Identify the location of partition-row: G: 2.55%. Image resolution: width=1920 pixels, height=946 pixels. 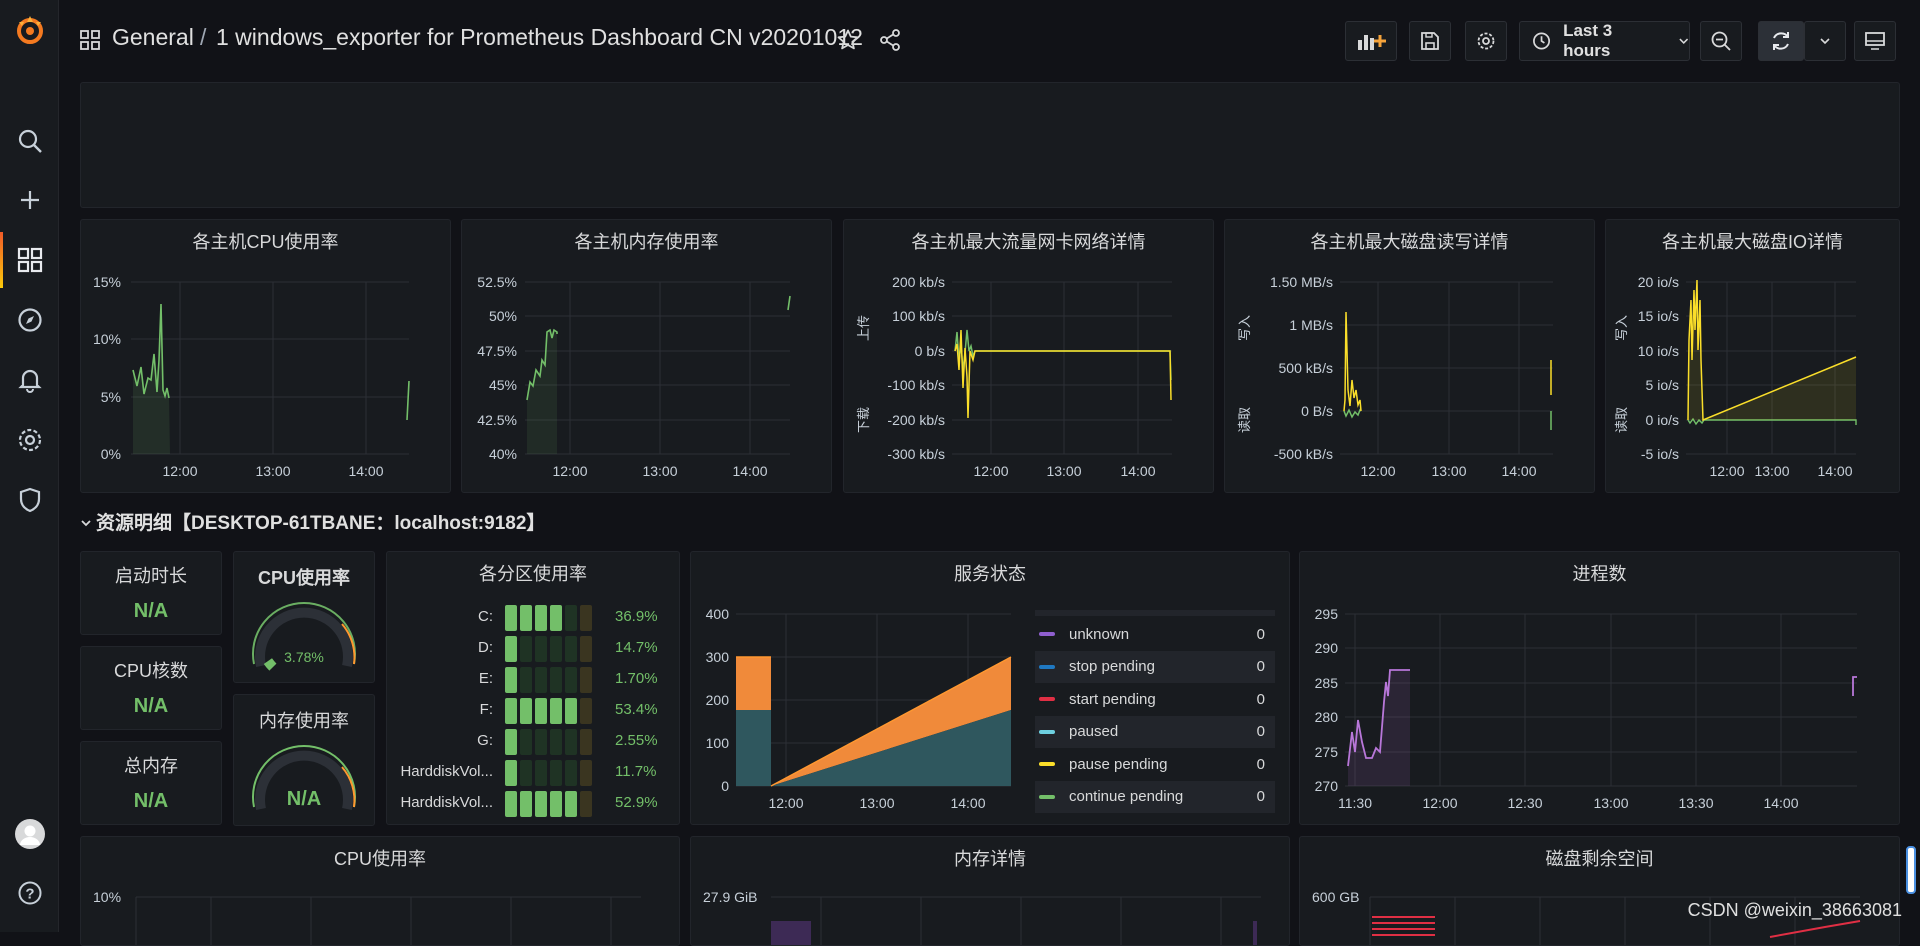
(533, 742).